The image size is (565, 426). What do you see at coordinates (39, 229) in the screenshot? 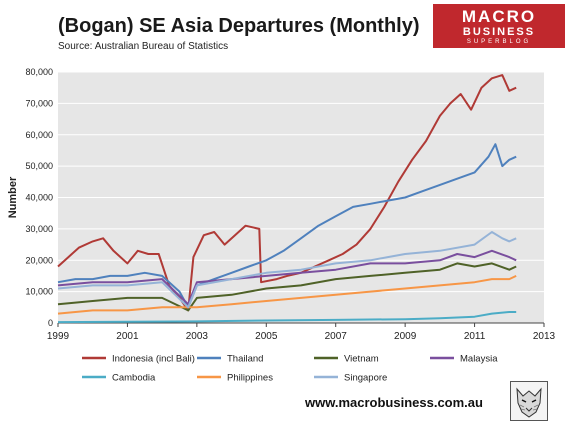
I see `y-tick-label: 30,000` at bounding box center [39, 229].